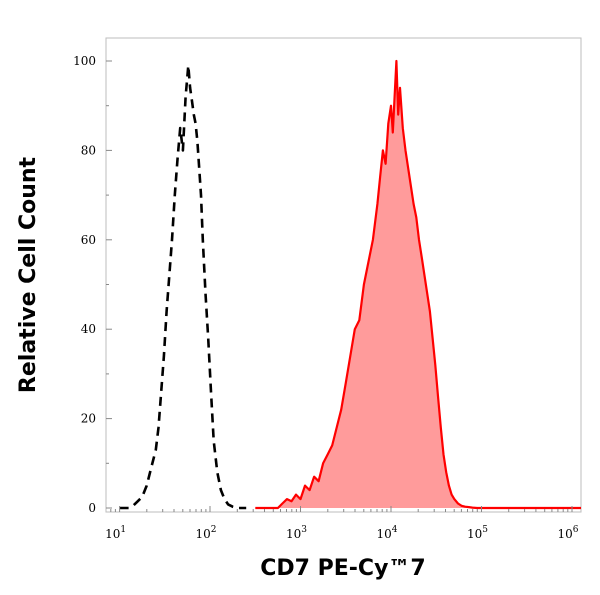 This screenshot has width=600, height=595. I want to click on y-tick-label: 40, so click(88, 329).